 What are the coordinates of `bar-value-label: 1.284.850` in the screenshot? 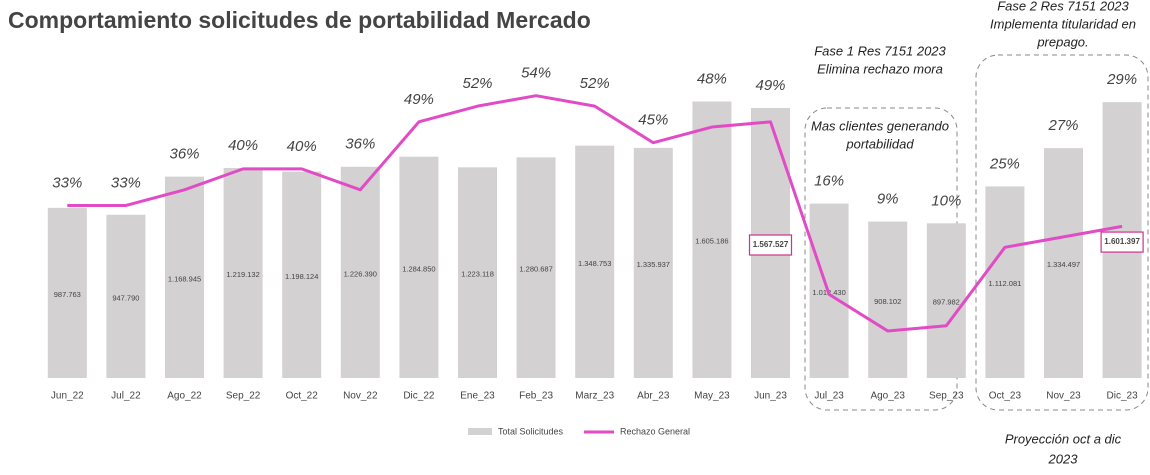 It's located at (418, 268).